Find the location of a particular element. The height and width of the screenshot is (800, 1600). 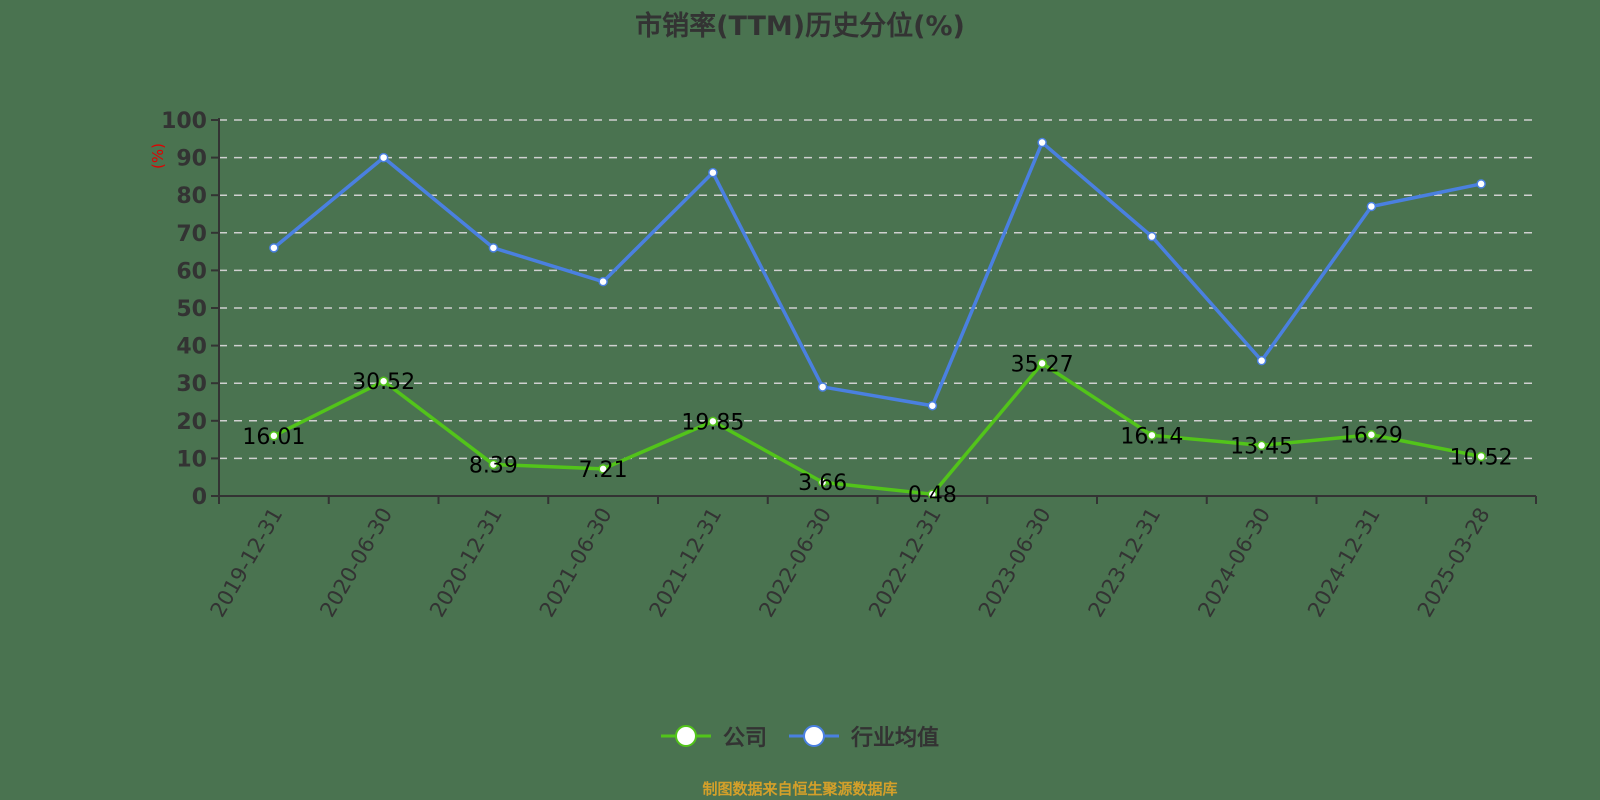

legend-item-industry-average: 行业均值 is located at coordinates (864, 736).